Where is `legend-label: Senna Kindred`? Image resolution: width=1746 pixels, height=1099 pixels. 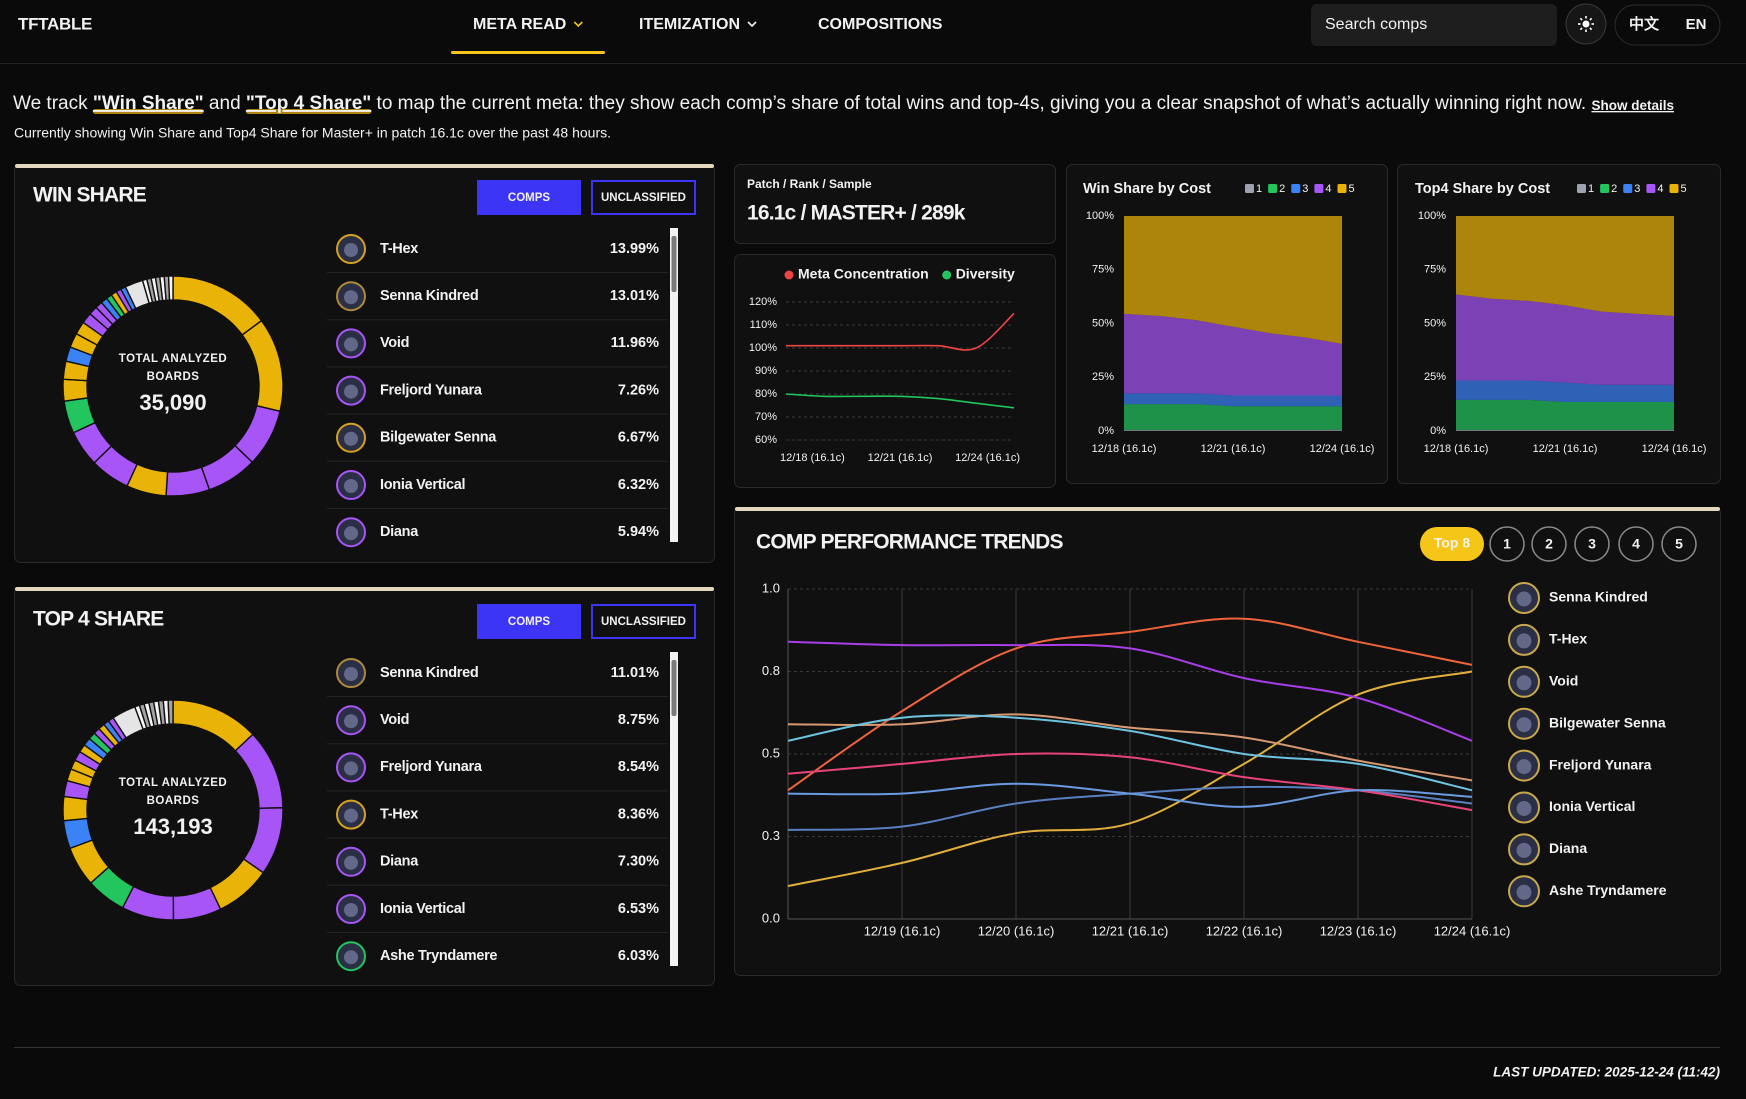 legend-label: Senna Kindred is located at coordinates (1598, 597).